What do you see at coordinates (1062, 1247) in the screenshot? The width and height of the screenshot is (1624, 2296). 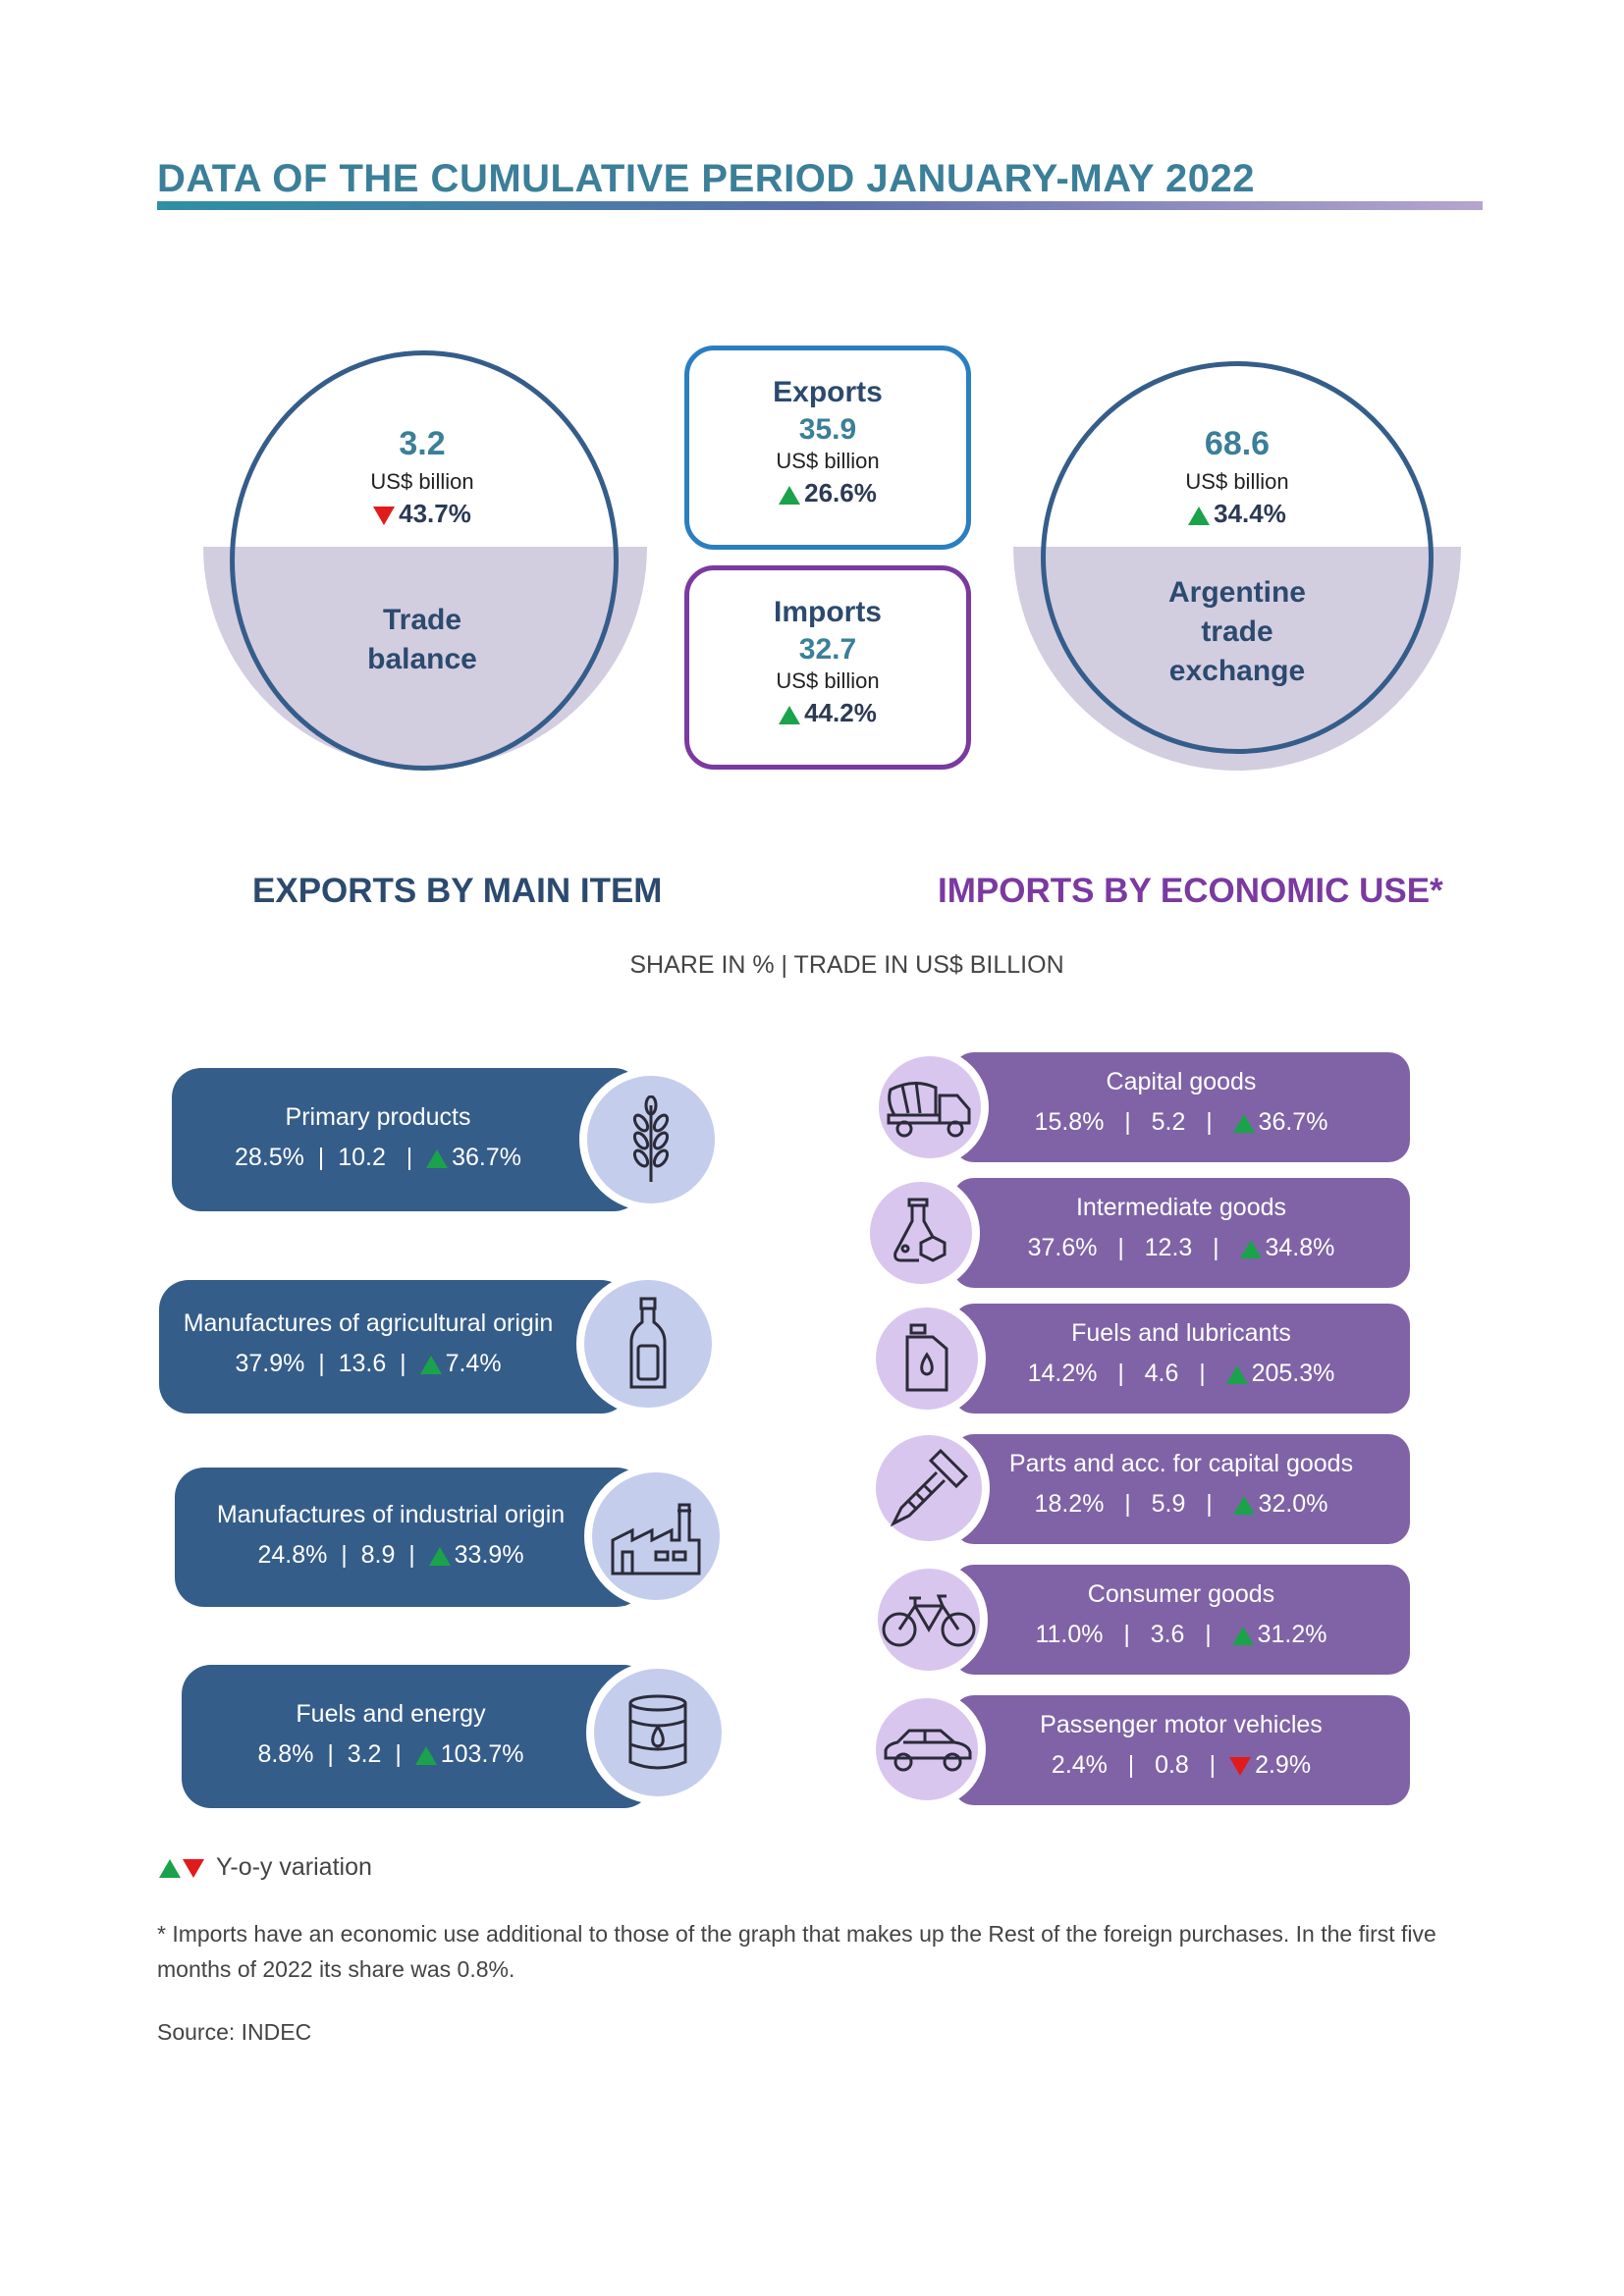 I see `import-item-share: 37.6%` at bounding box center [1062, 1247].